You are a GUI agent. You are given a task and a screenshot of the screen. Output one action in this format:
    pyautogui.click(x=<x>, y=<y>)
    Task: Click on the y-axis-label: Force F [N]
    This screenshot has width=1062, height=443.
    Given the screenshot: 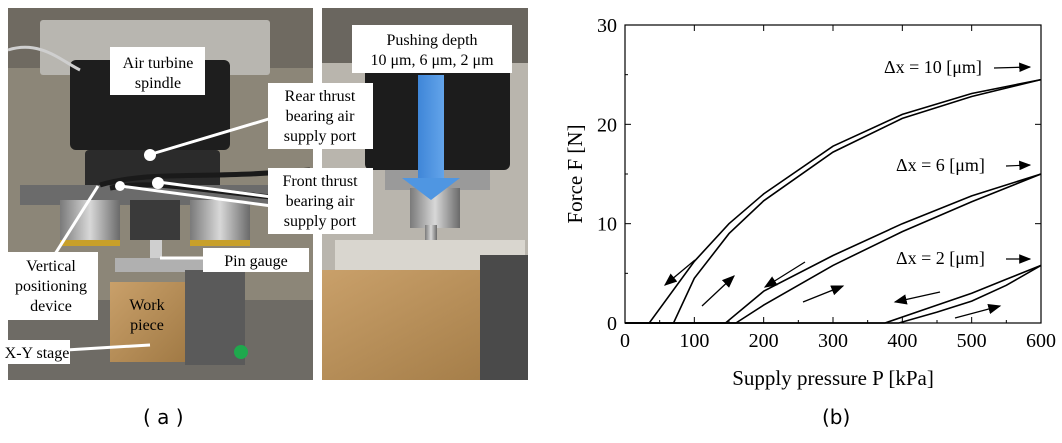 What is the action you would take?
    pyautogui.click(x=575, y=173)
    